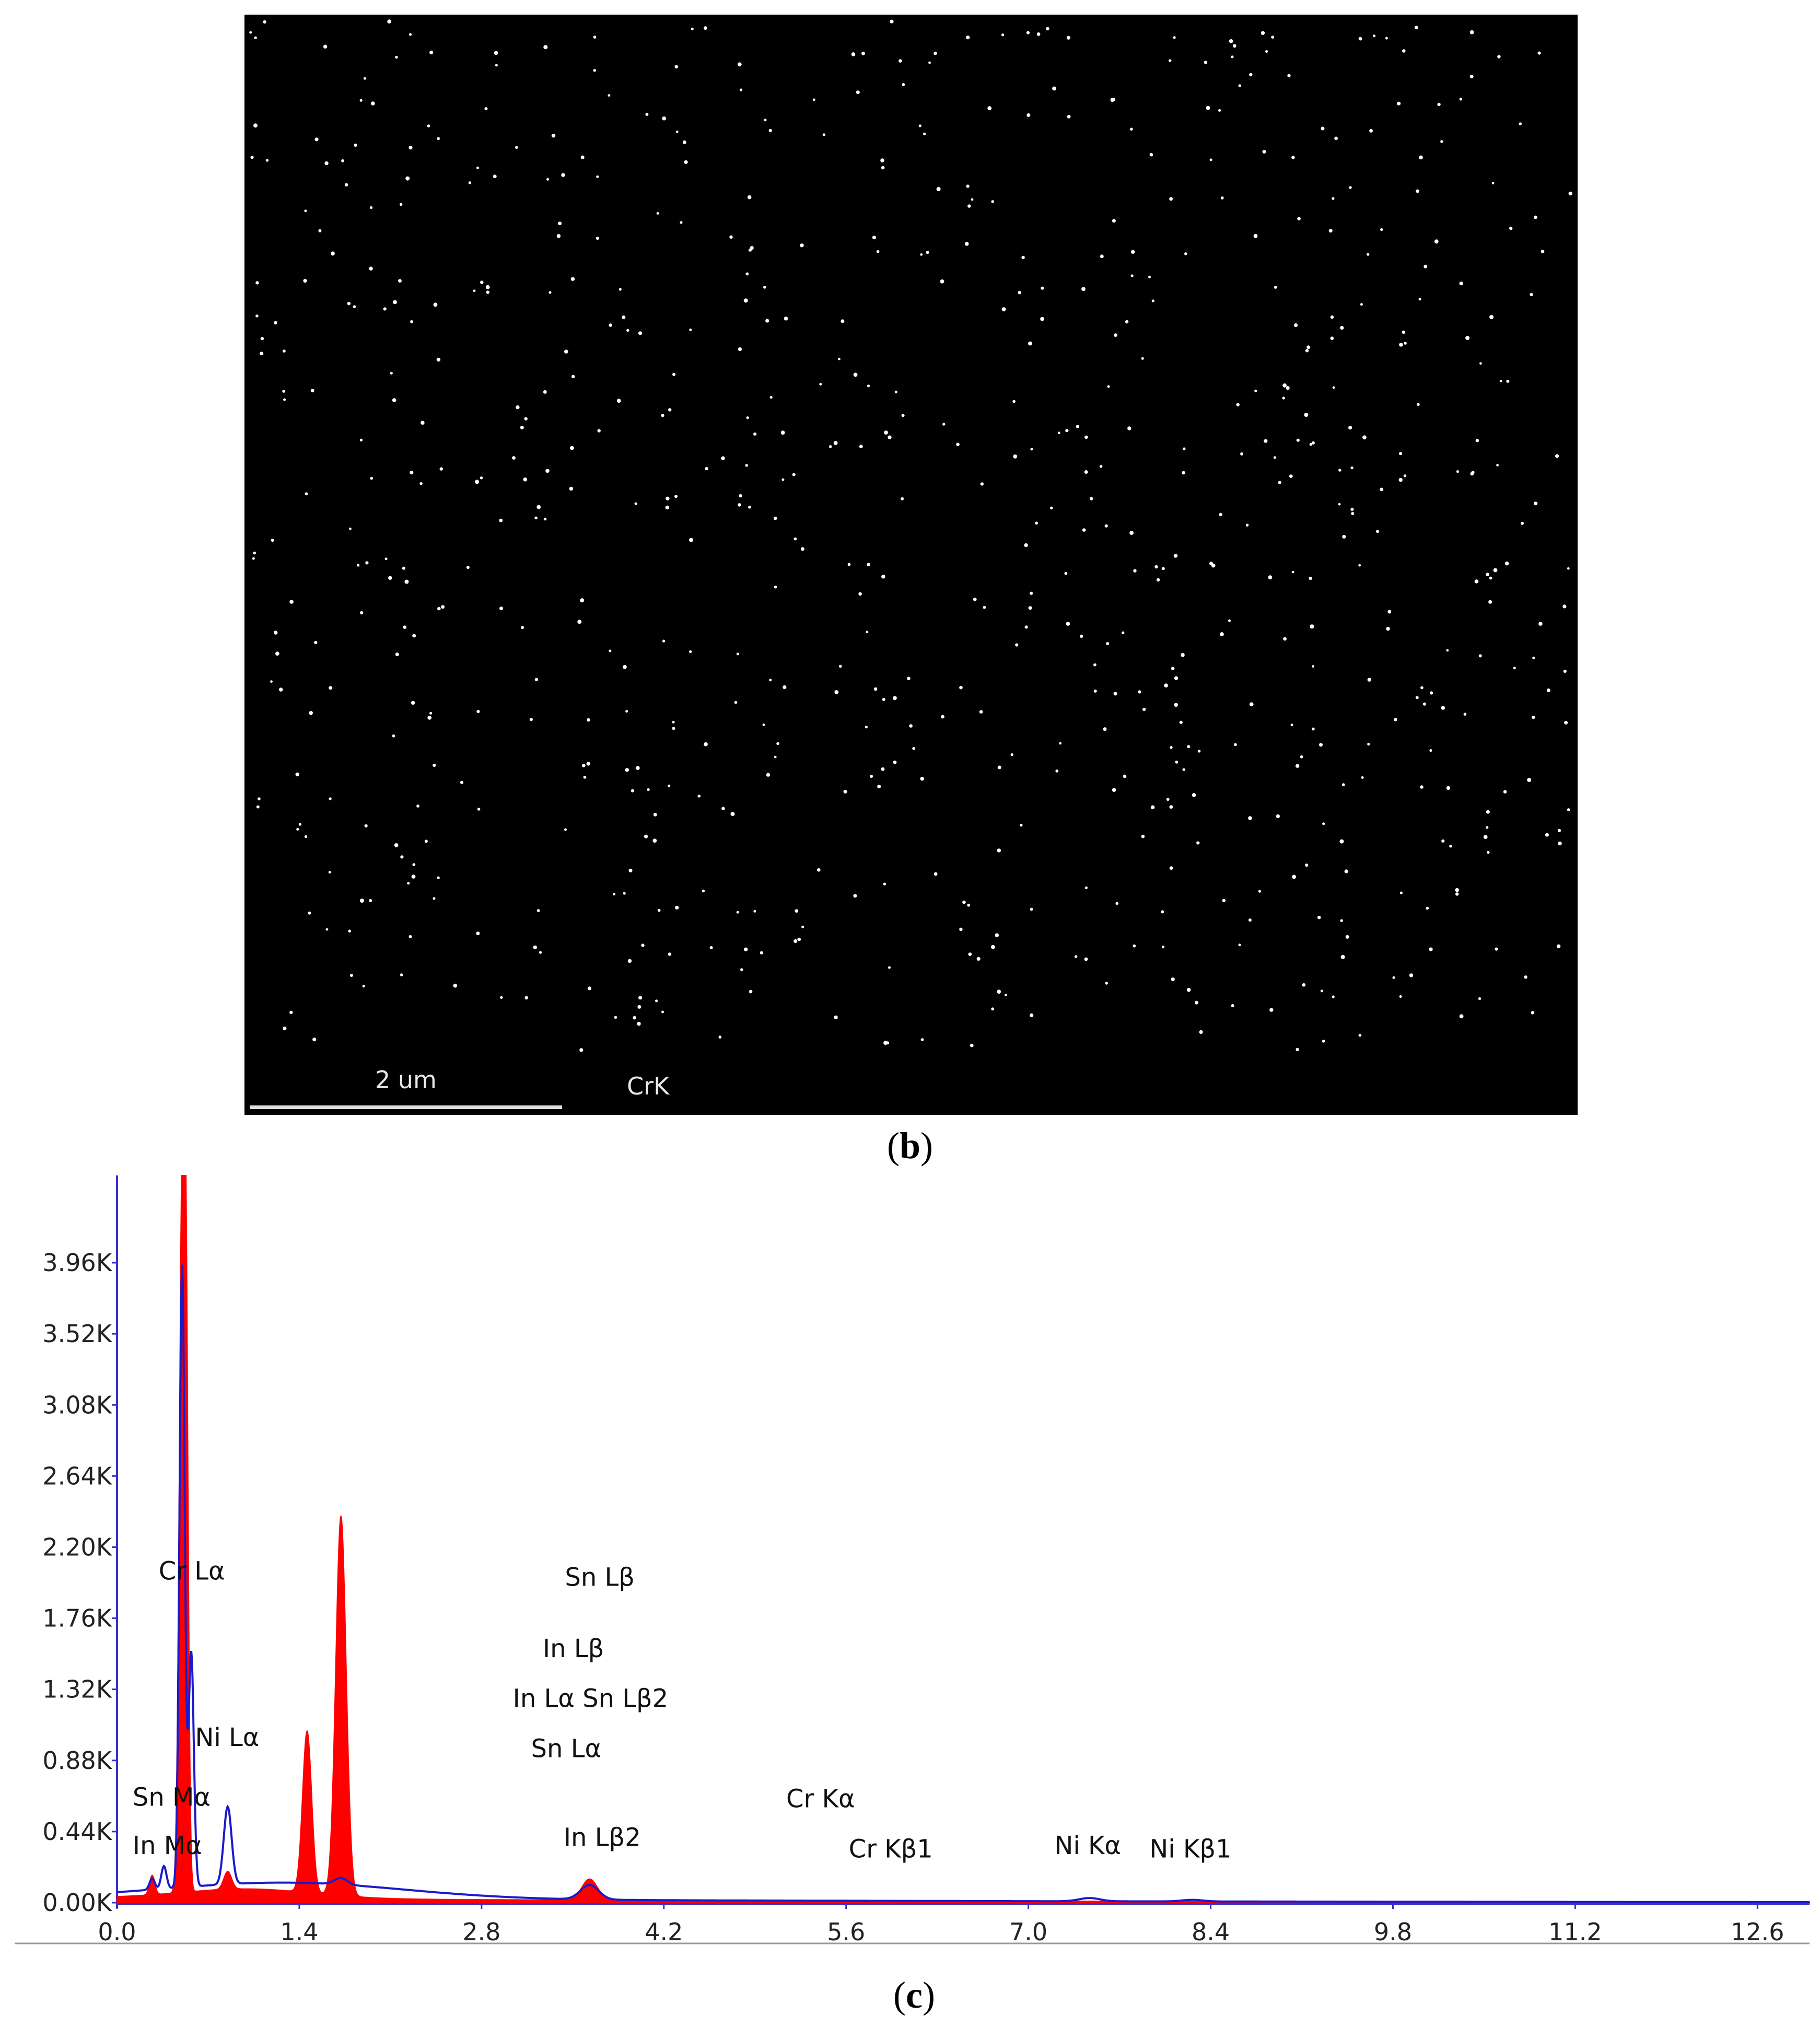 Image resolution: width=1820 pixels, height=2027 pixels. I want to click on x-tick-label: 8.4, so click(1211, 1932).